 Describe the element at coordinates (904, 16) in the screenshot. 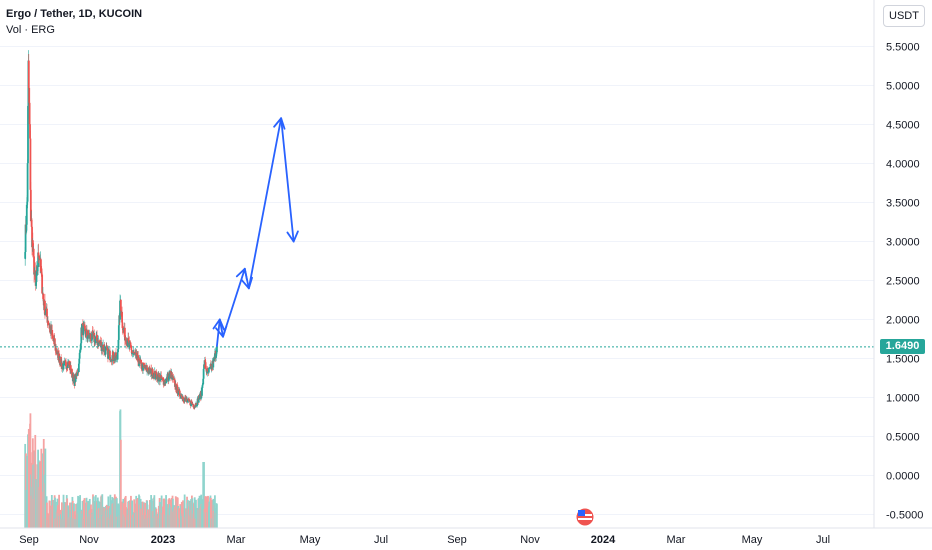

I see `currency-button: USDT` at that location.